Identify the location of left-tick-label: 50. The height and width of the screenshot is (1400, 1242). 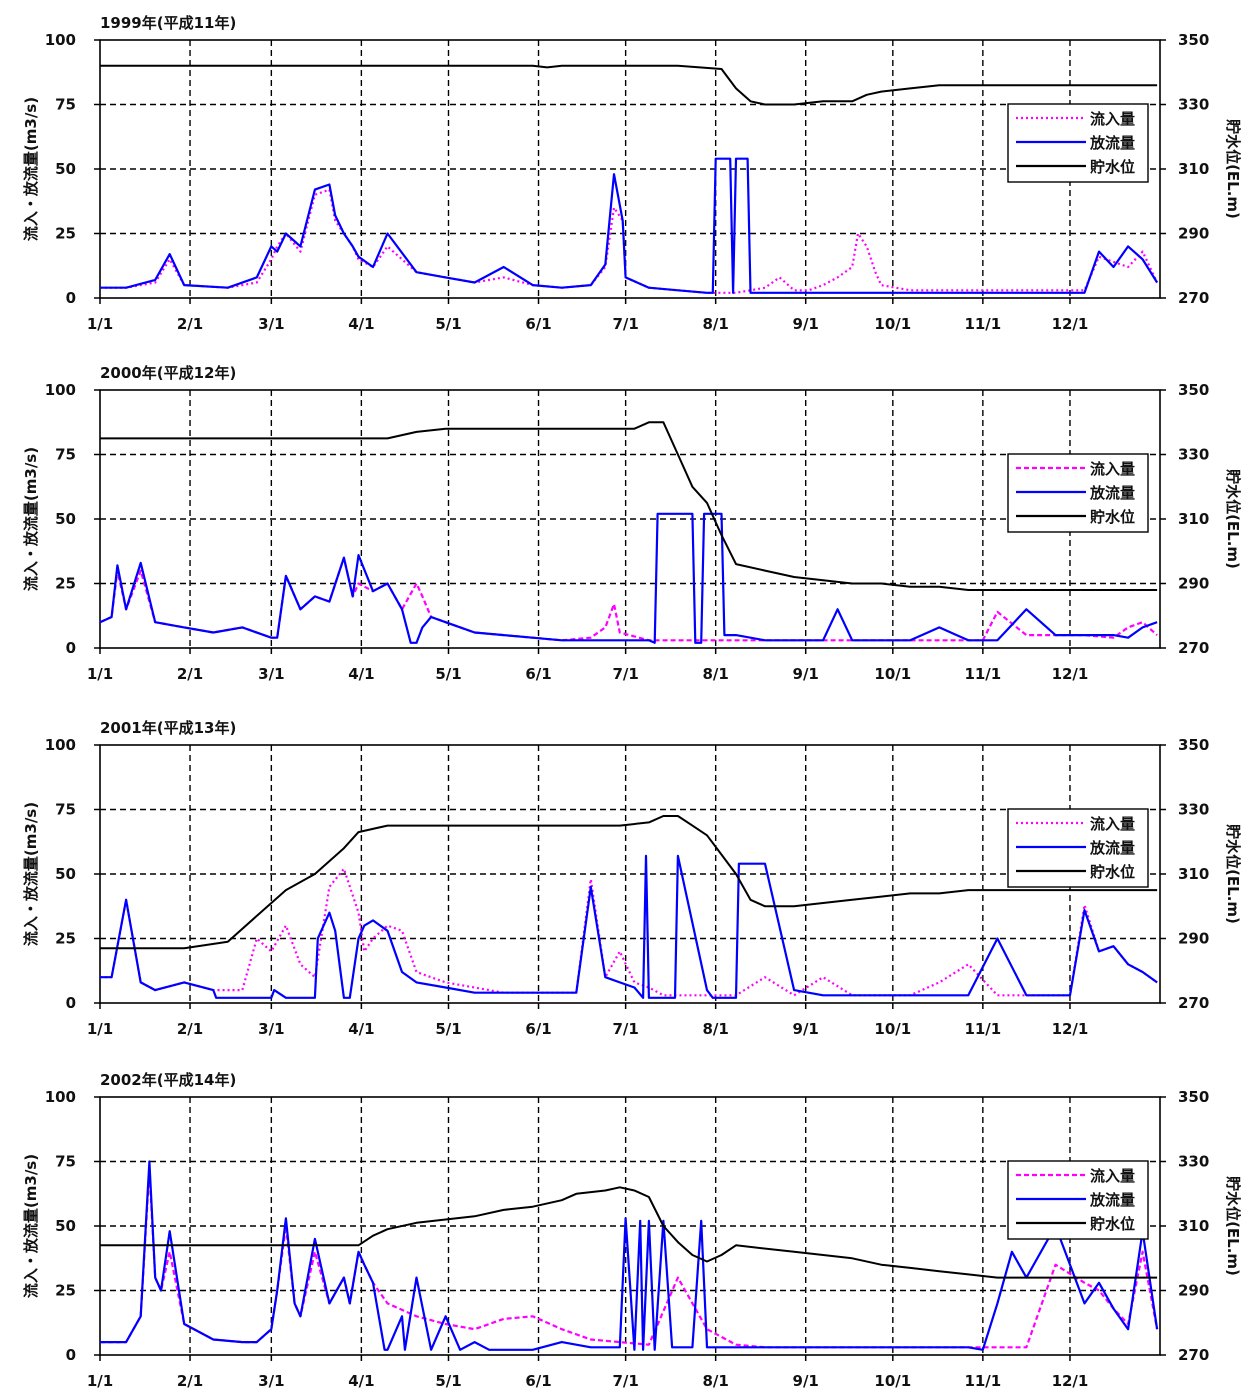
(65, 519).